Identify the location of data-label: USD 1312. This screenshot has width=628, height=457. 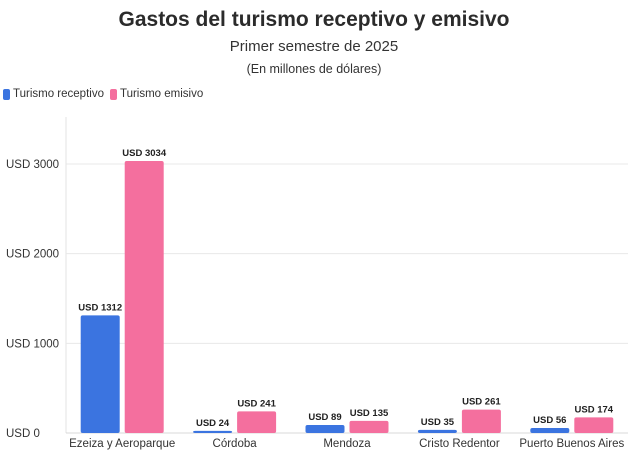
(100, 307).